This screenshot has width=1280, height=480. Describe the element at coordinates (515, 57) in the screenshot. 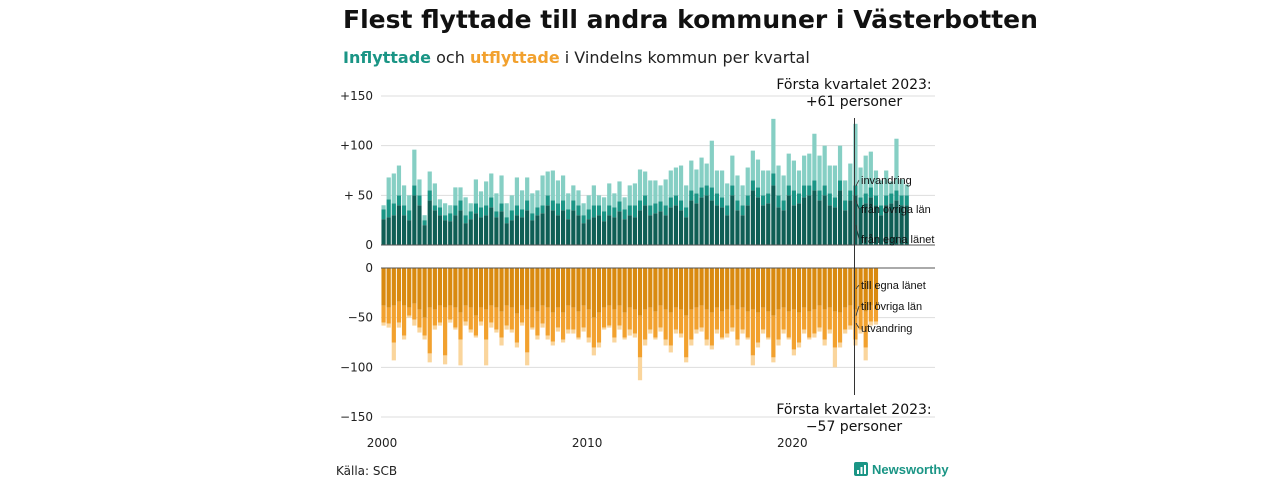

I see `subtitle-outflow-word: utflyttade` at that location.